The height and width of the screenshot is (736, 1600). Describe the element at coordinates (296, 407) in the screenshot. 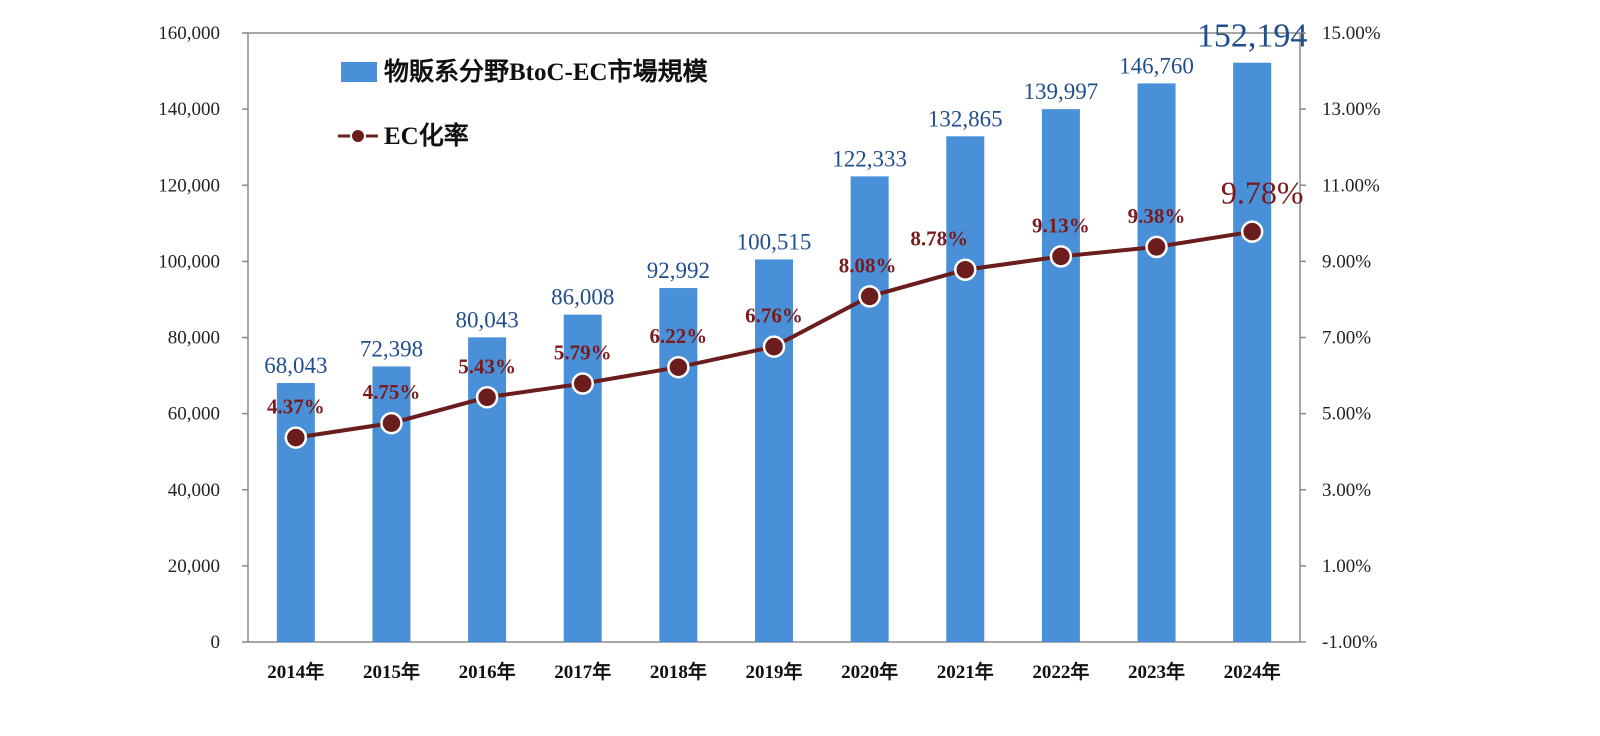

I see `rate-data-label: 4.37%` at that location.